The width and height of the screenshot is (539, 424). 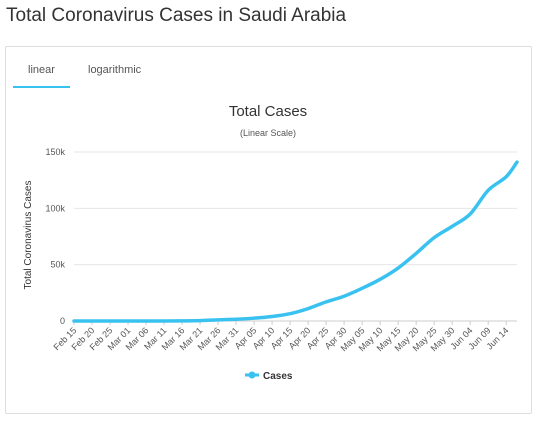 What do you see at coordinates (55, 236) in the screenshot?
I see `y-tick-labels: 0 50k 100k 150k` at bounding box center [55, 236].